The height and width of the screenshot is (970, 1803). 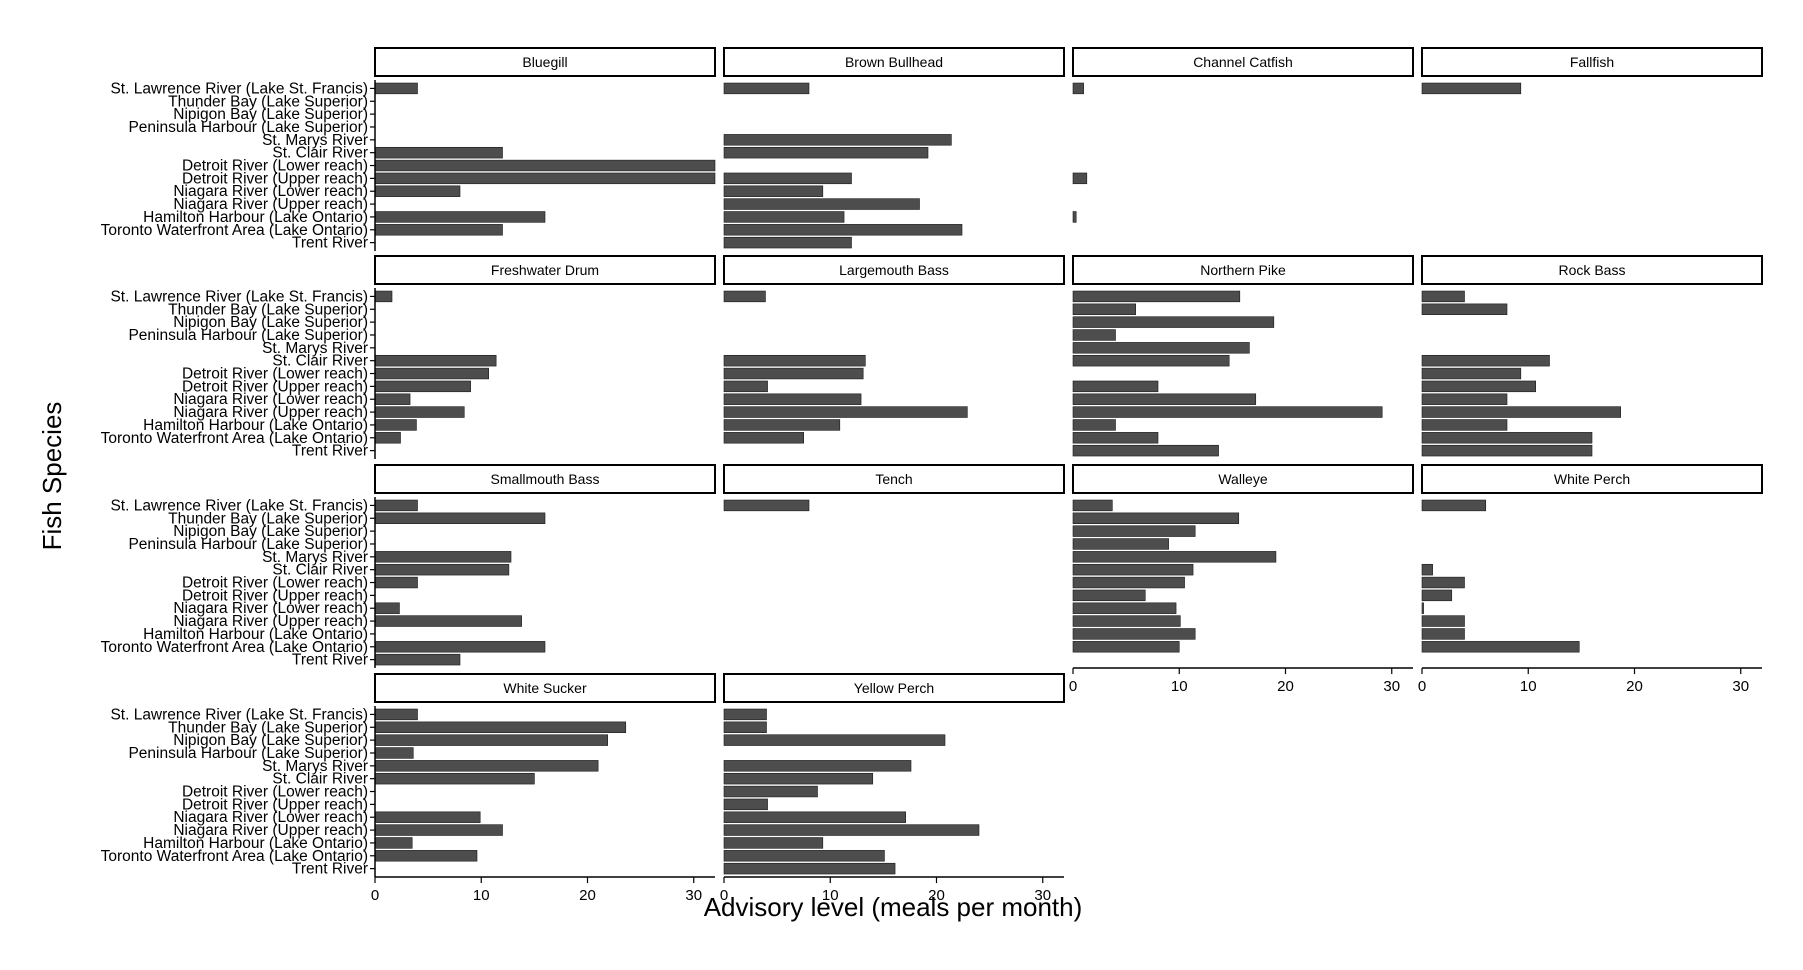 What do you see at coordinates (275, 583) in the screenshot?
I see `y-tick-label: Detroit River (Lower reach)` at bounding box center [275, 583].